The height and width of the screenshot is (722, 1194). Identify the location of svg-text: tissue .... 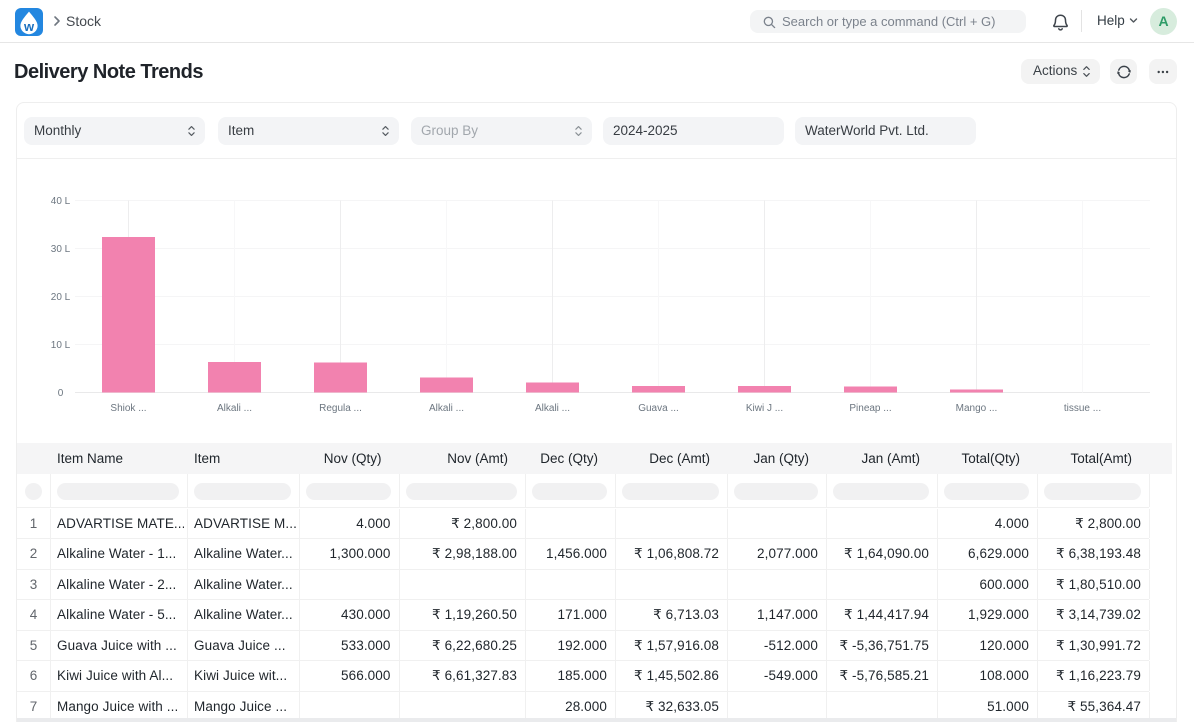
(1082, 408).